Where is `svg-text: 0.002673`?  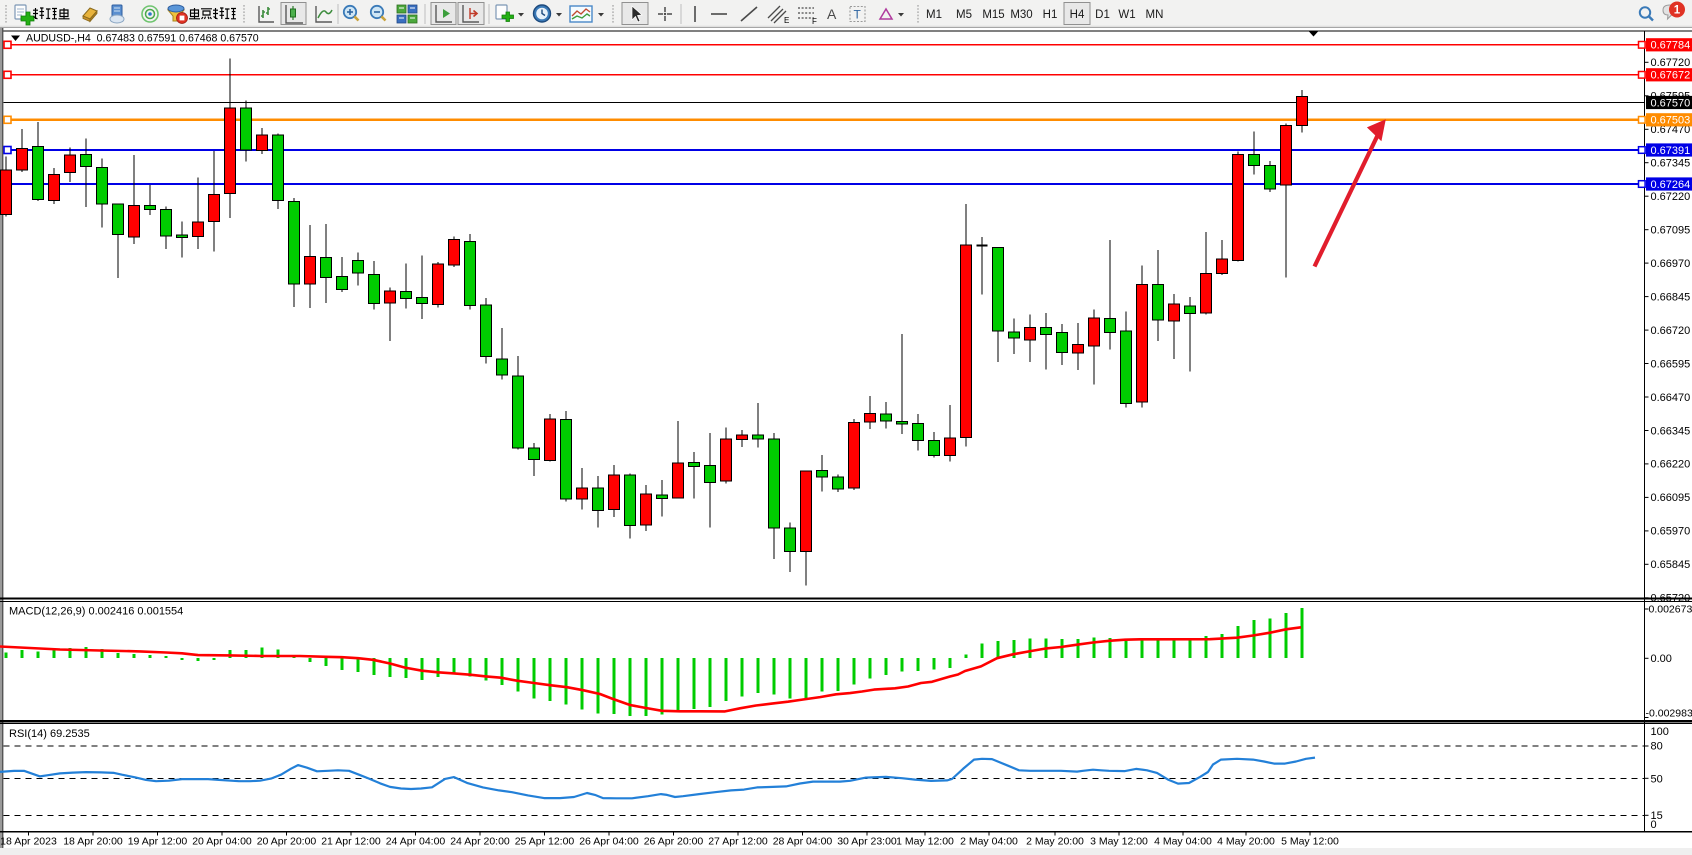
svg-text: 0.002673 is located at coordinates (1670, 610).